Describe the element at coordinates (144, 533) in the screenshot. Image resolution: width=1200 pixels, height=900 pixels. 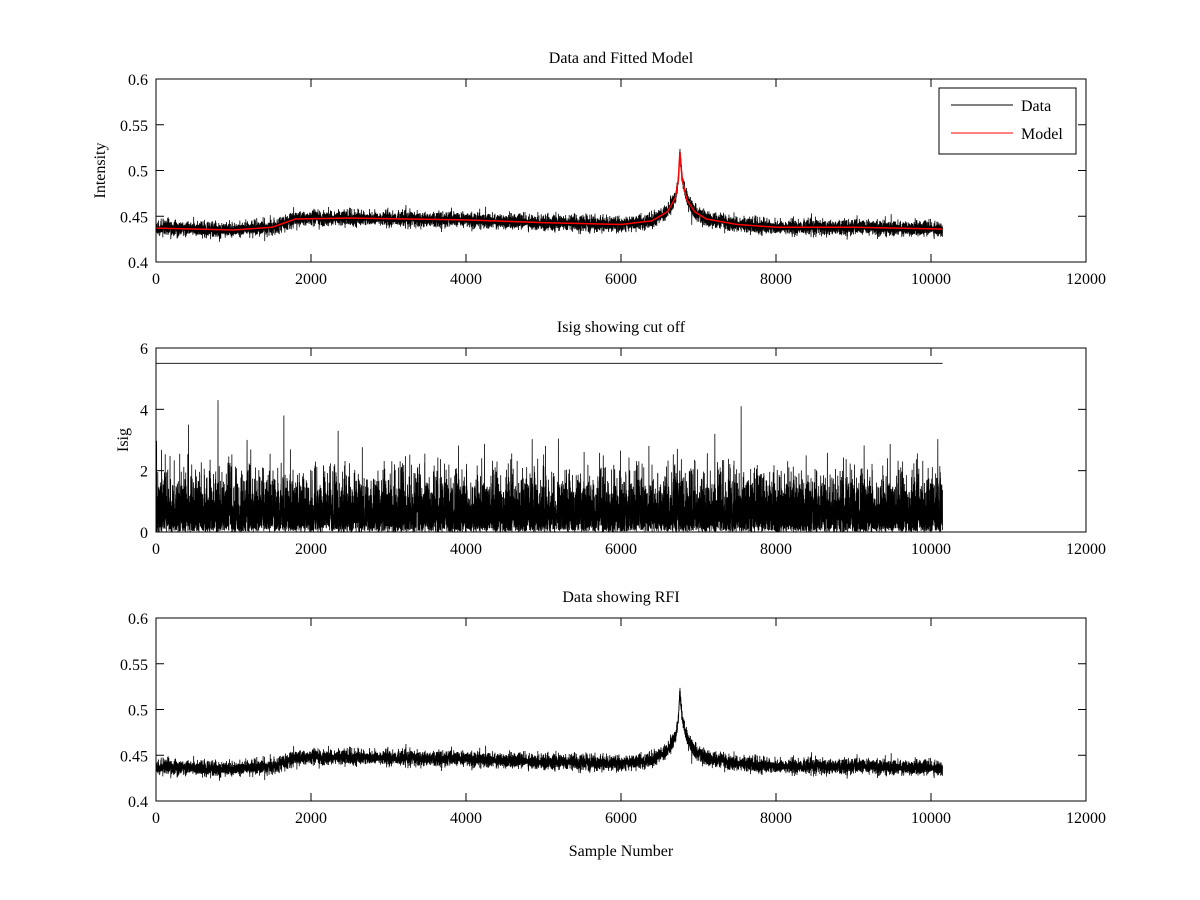
I see `y-tick-label: 0` at that location.